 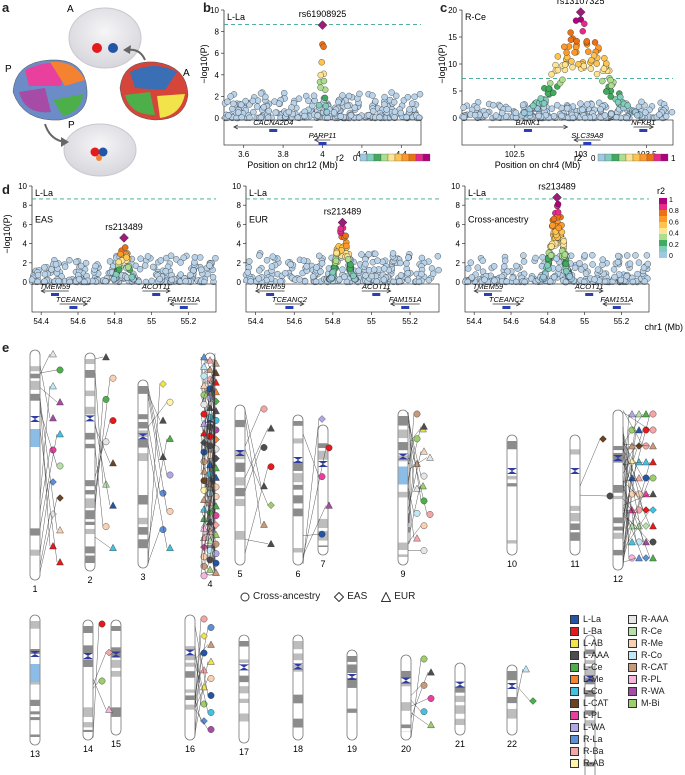 What do you see at coordinates (99, 158) in the screenshot?
I see `brain-bottom-region` at bounding box center [99, 158].